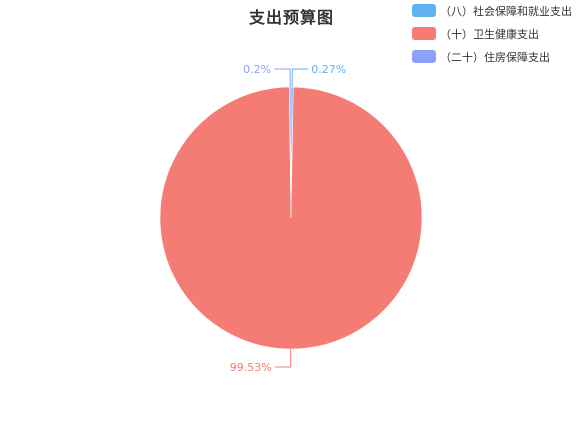 The width and height of the screenshot is (583, 437). What do you see at coordinates (495, 57) in the screenshot?
I see `legend-label: （二十）住房保障支出` at bounding box center [495, 57].